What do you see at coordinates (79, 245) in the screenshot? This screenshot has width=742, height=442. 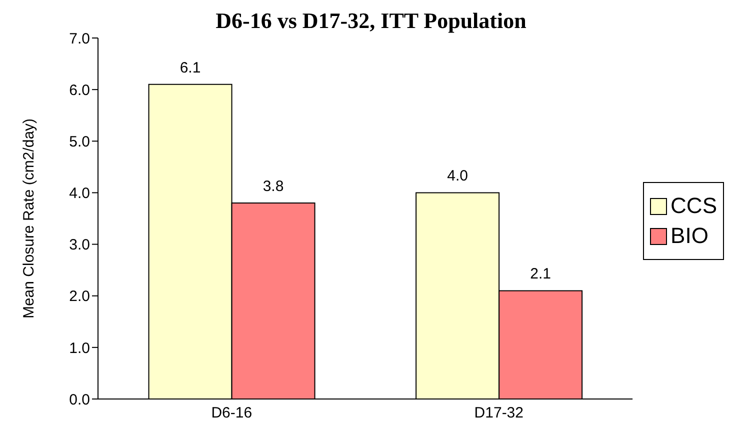 I see `y-tick-label: 3.0` at bounding box center [79, 245].